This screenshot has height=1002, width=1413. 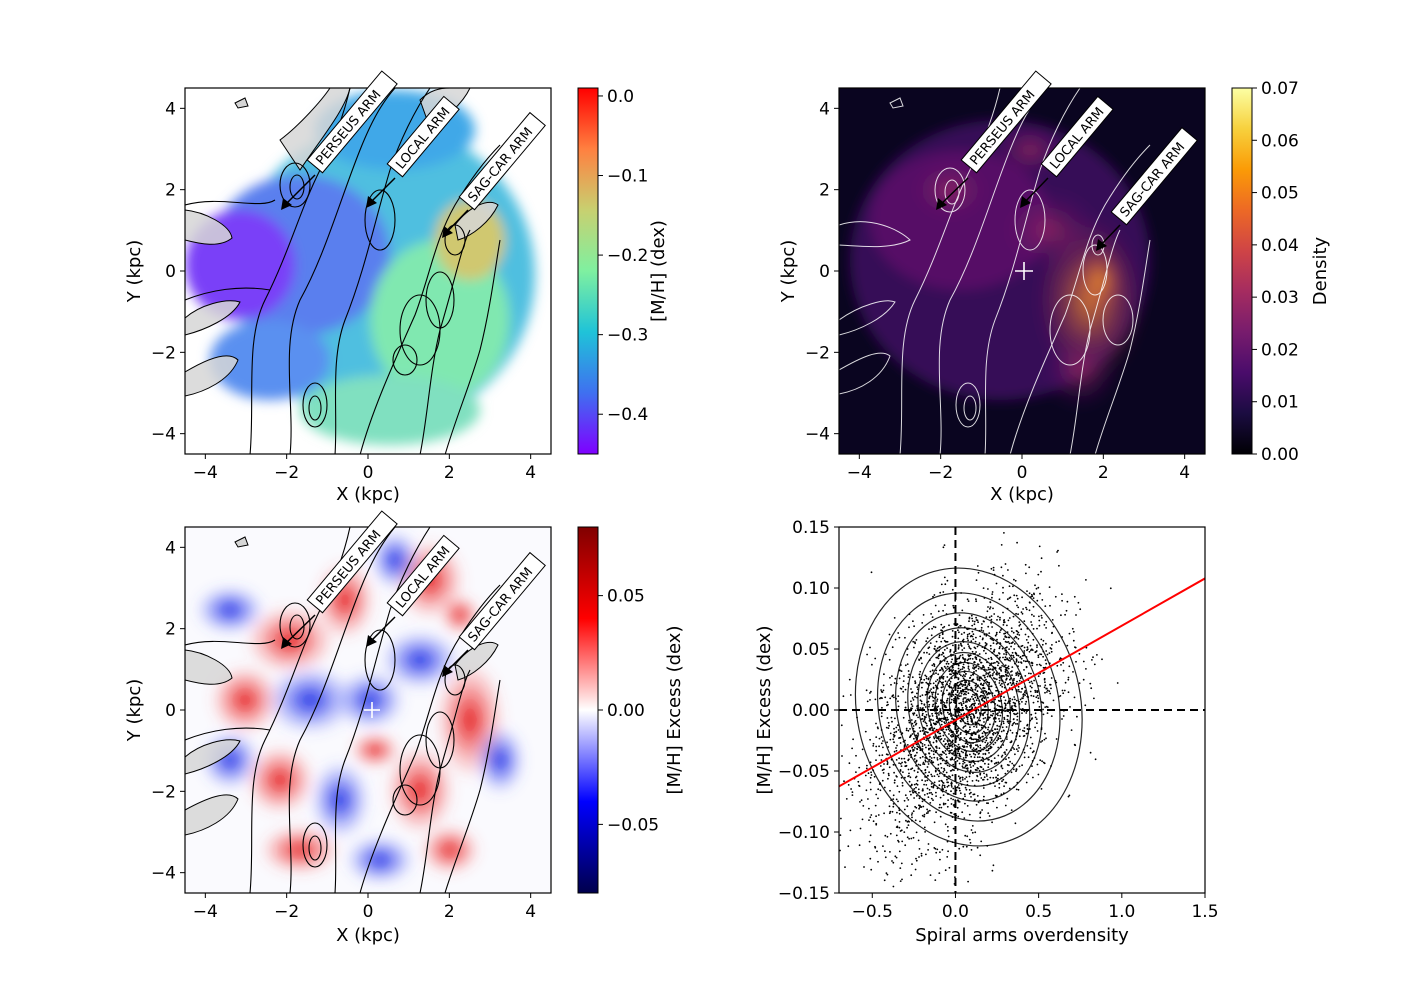 I want to click on x-tick-label: 2, so click(x=1103, y=473).